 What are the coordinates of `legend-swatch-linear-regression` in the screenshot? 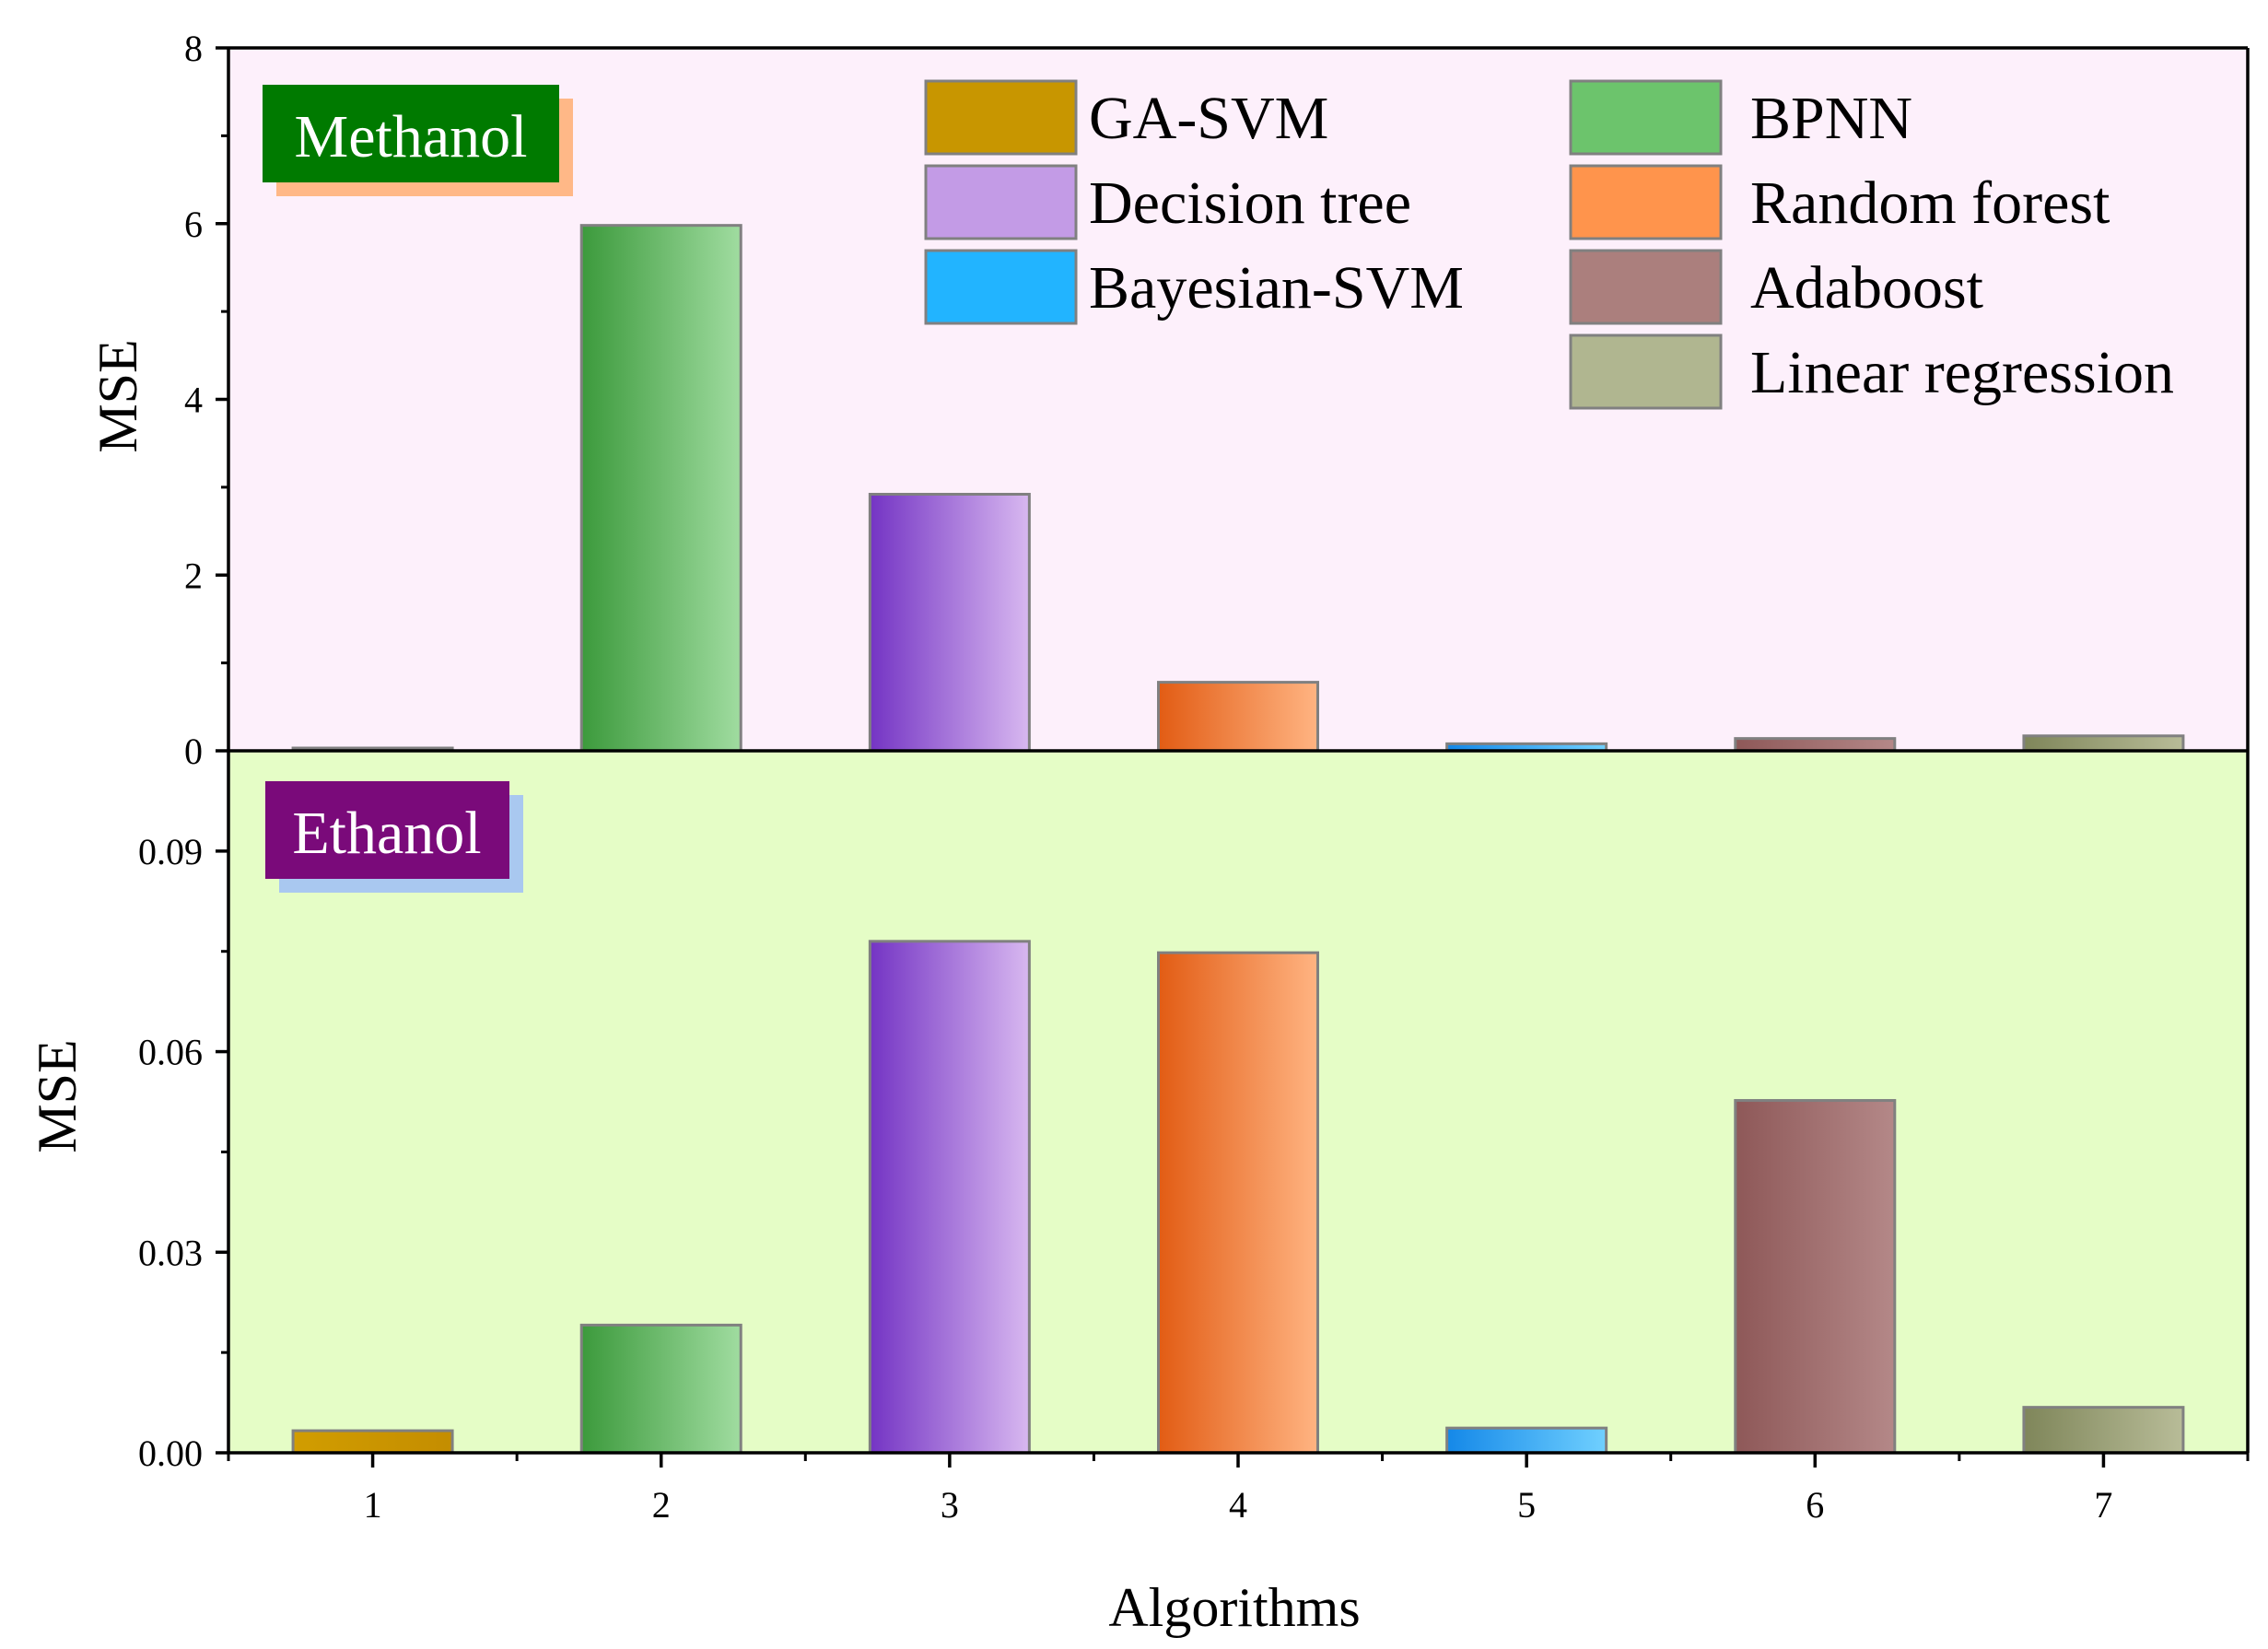 It's located at (1646, 371).